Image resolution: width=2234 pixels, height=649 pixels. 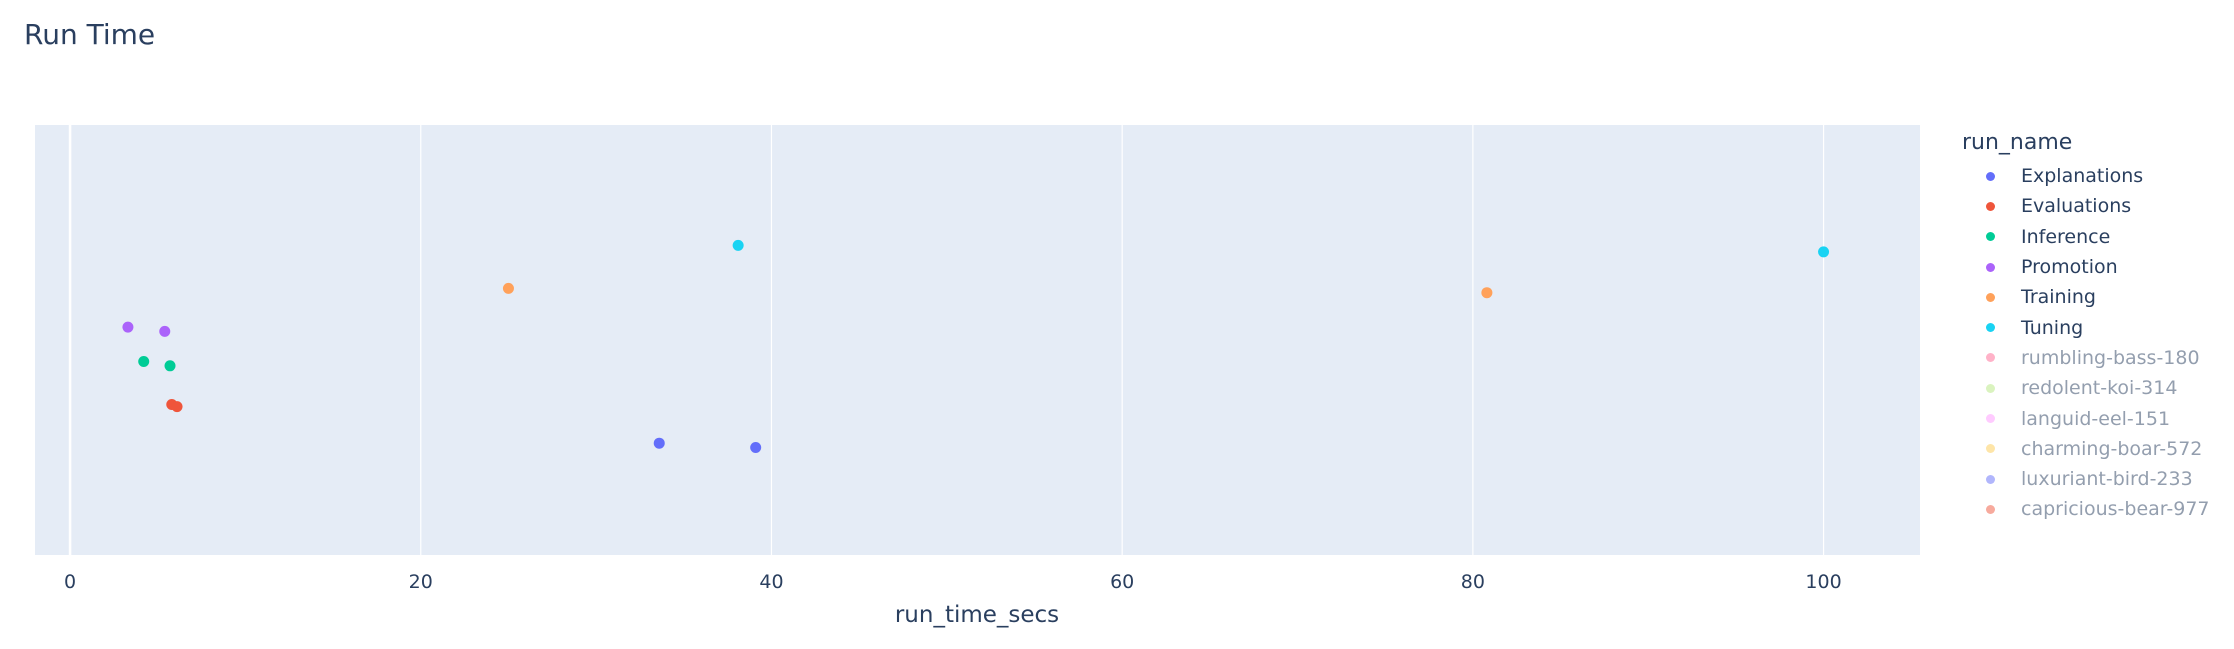 I want to click on x-tick-label: 60, so click(x=1122, y=582).